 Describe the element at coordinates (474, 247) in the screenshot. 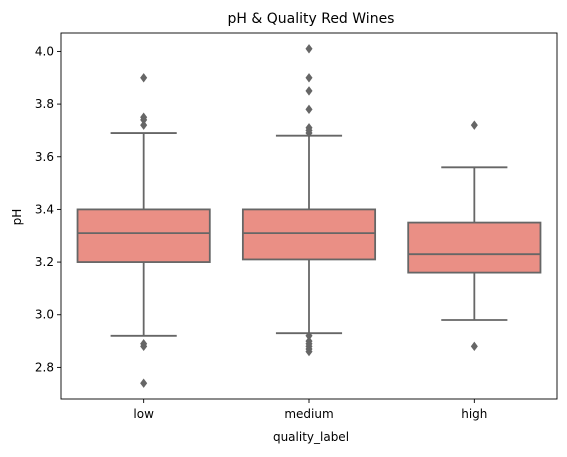

I see `box-high` at that location.